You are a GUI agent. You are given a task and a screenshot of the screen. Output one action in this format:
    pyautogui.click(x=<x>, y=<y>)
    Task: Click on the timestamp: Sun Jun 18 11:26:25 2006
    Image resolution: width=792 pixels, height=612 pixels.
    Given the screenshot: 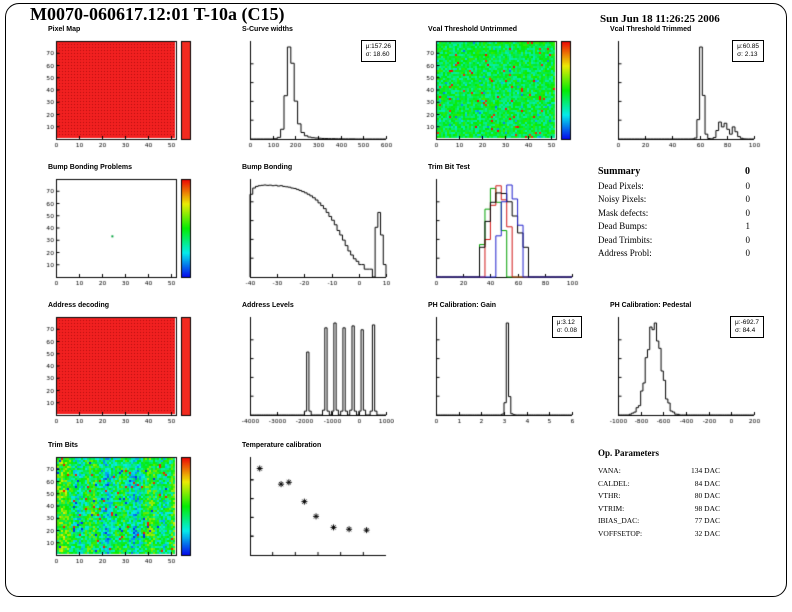 What is the action you would take?
    pyautogui.click(x=660, y=19)
    